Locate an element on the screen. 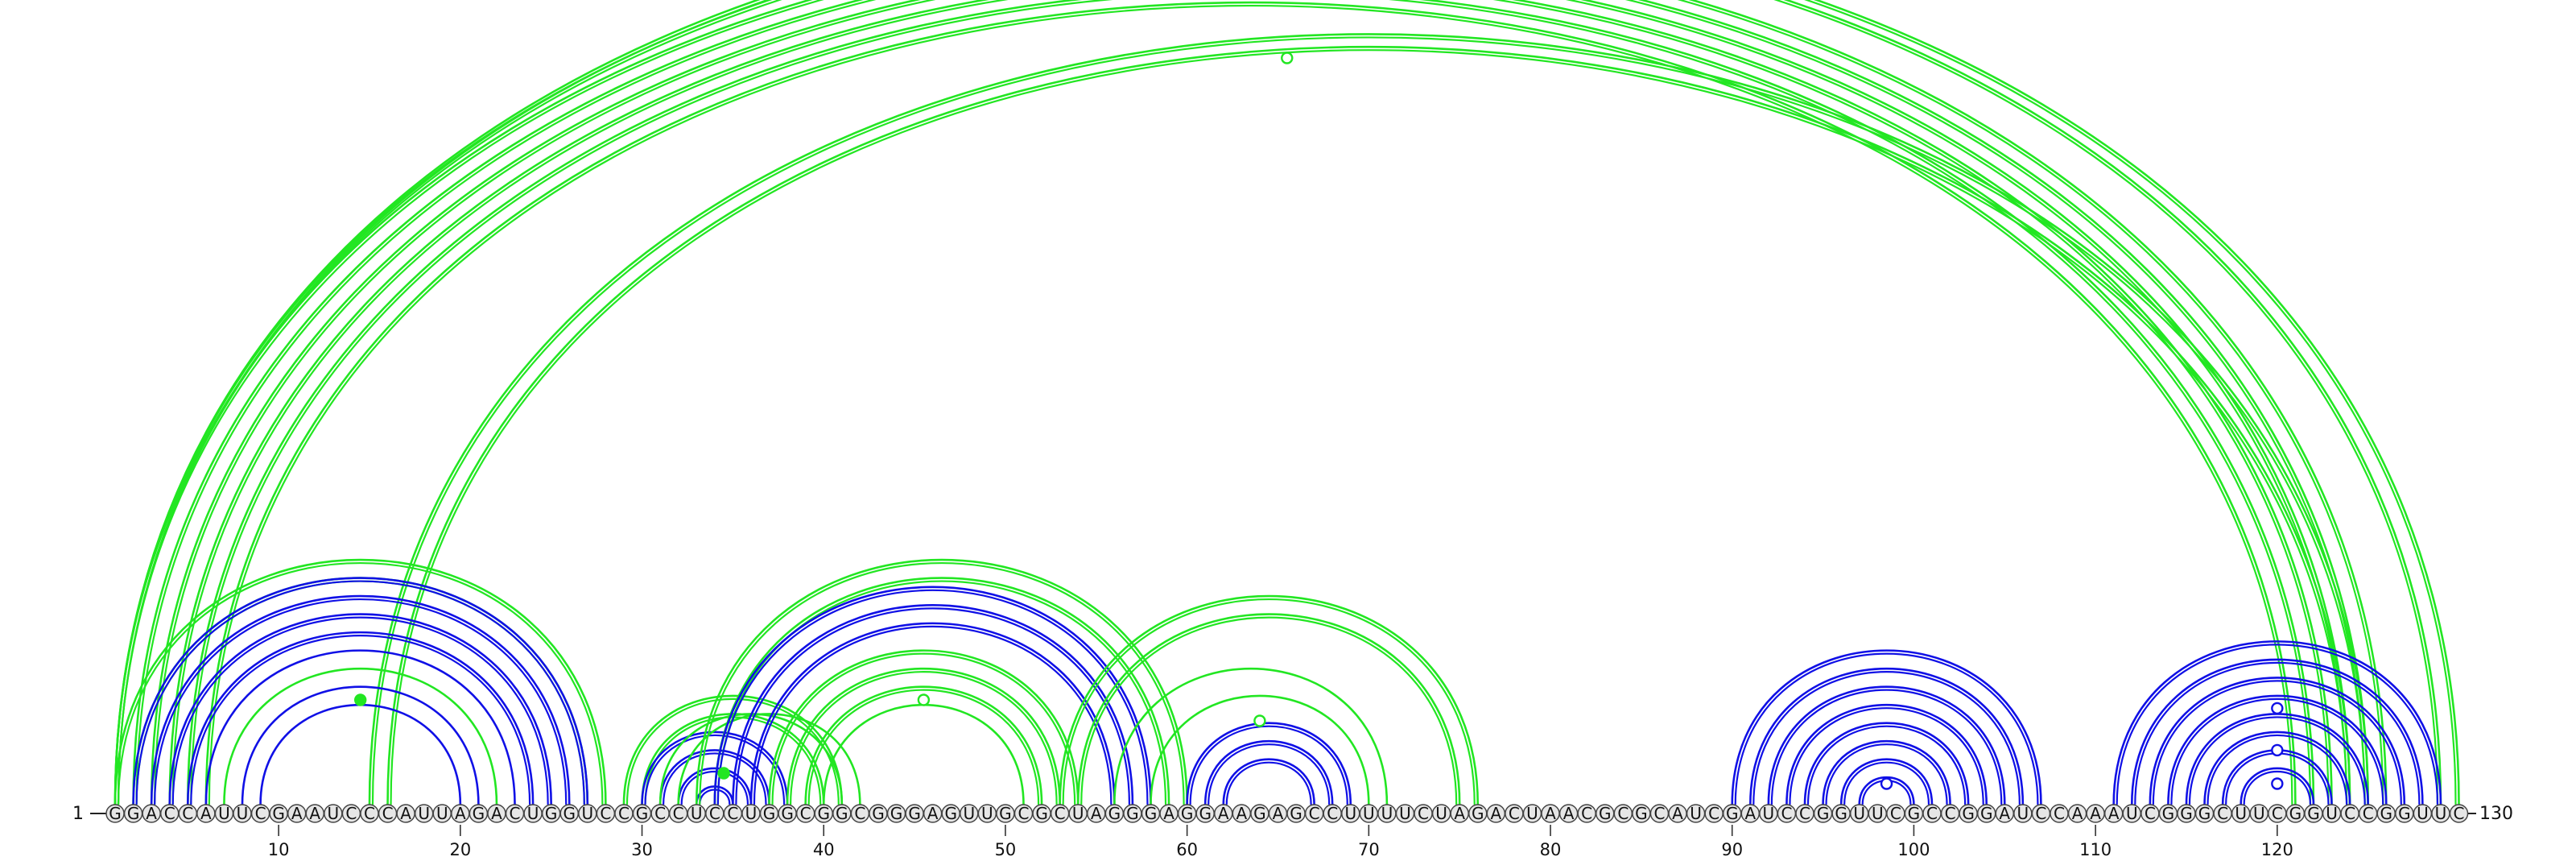 The height and width of the screenshot is (861, 2576). arc-91-106-inner is located at coordinates (1886, 738).